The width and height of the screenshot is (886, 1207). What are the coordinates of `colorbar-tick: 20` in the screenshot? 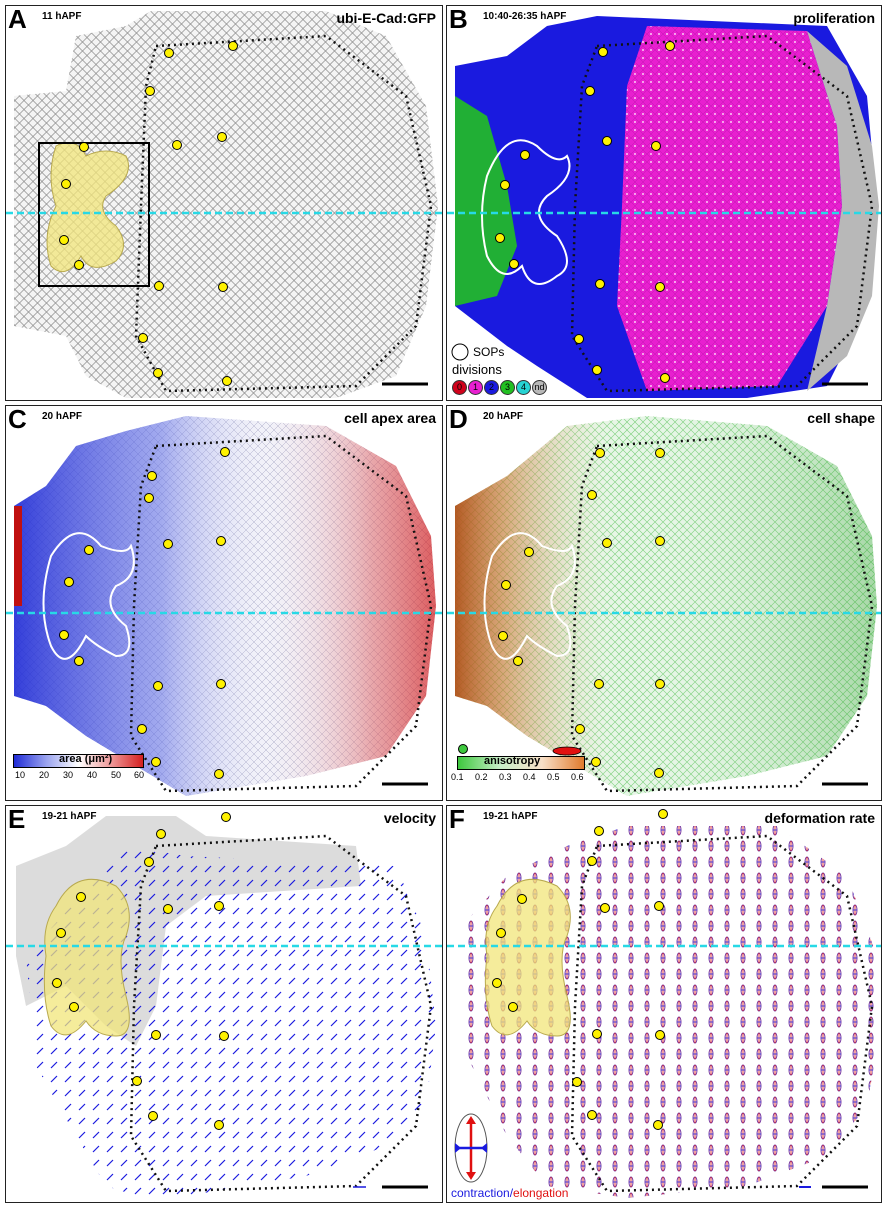 It's located at (44, 775).